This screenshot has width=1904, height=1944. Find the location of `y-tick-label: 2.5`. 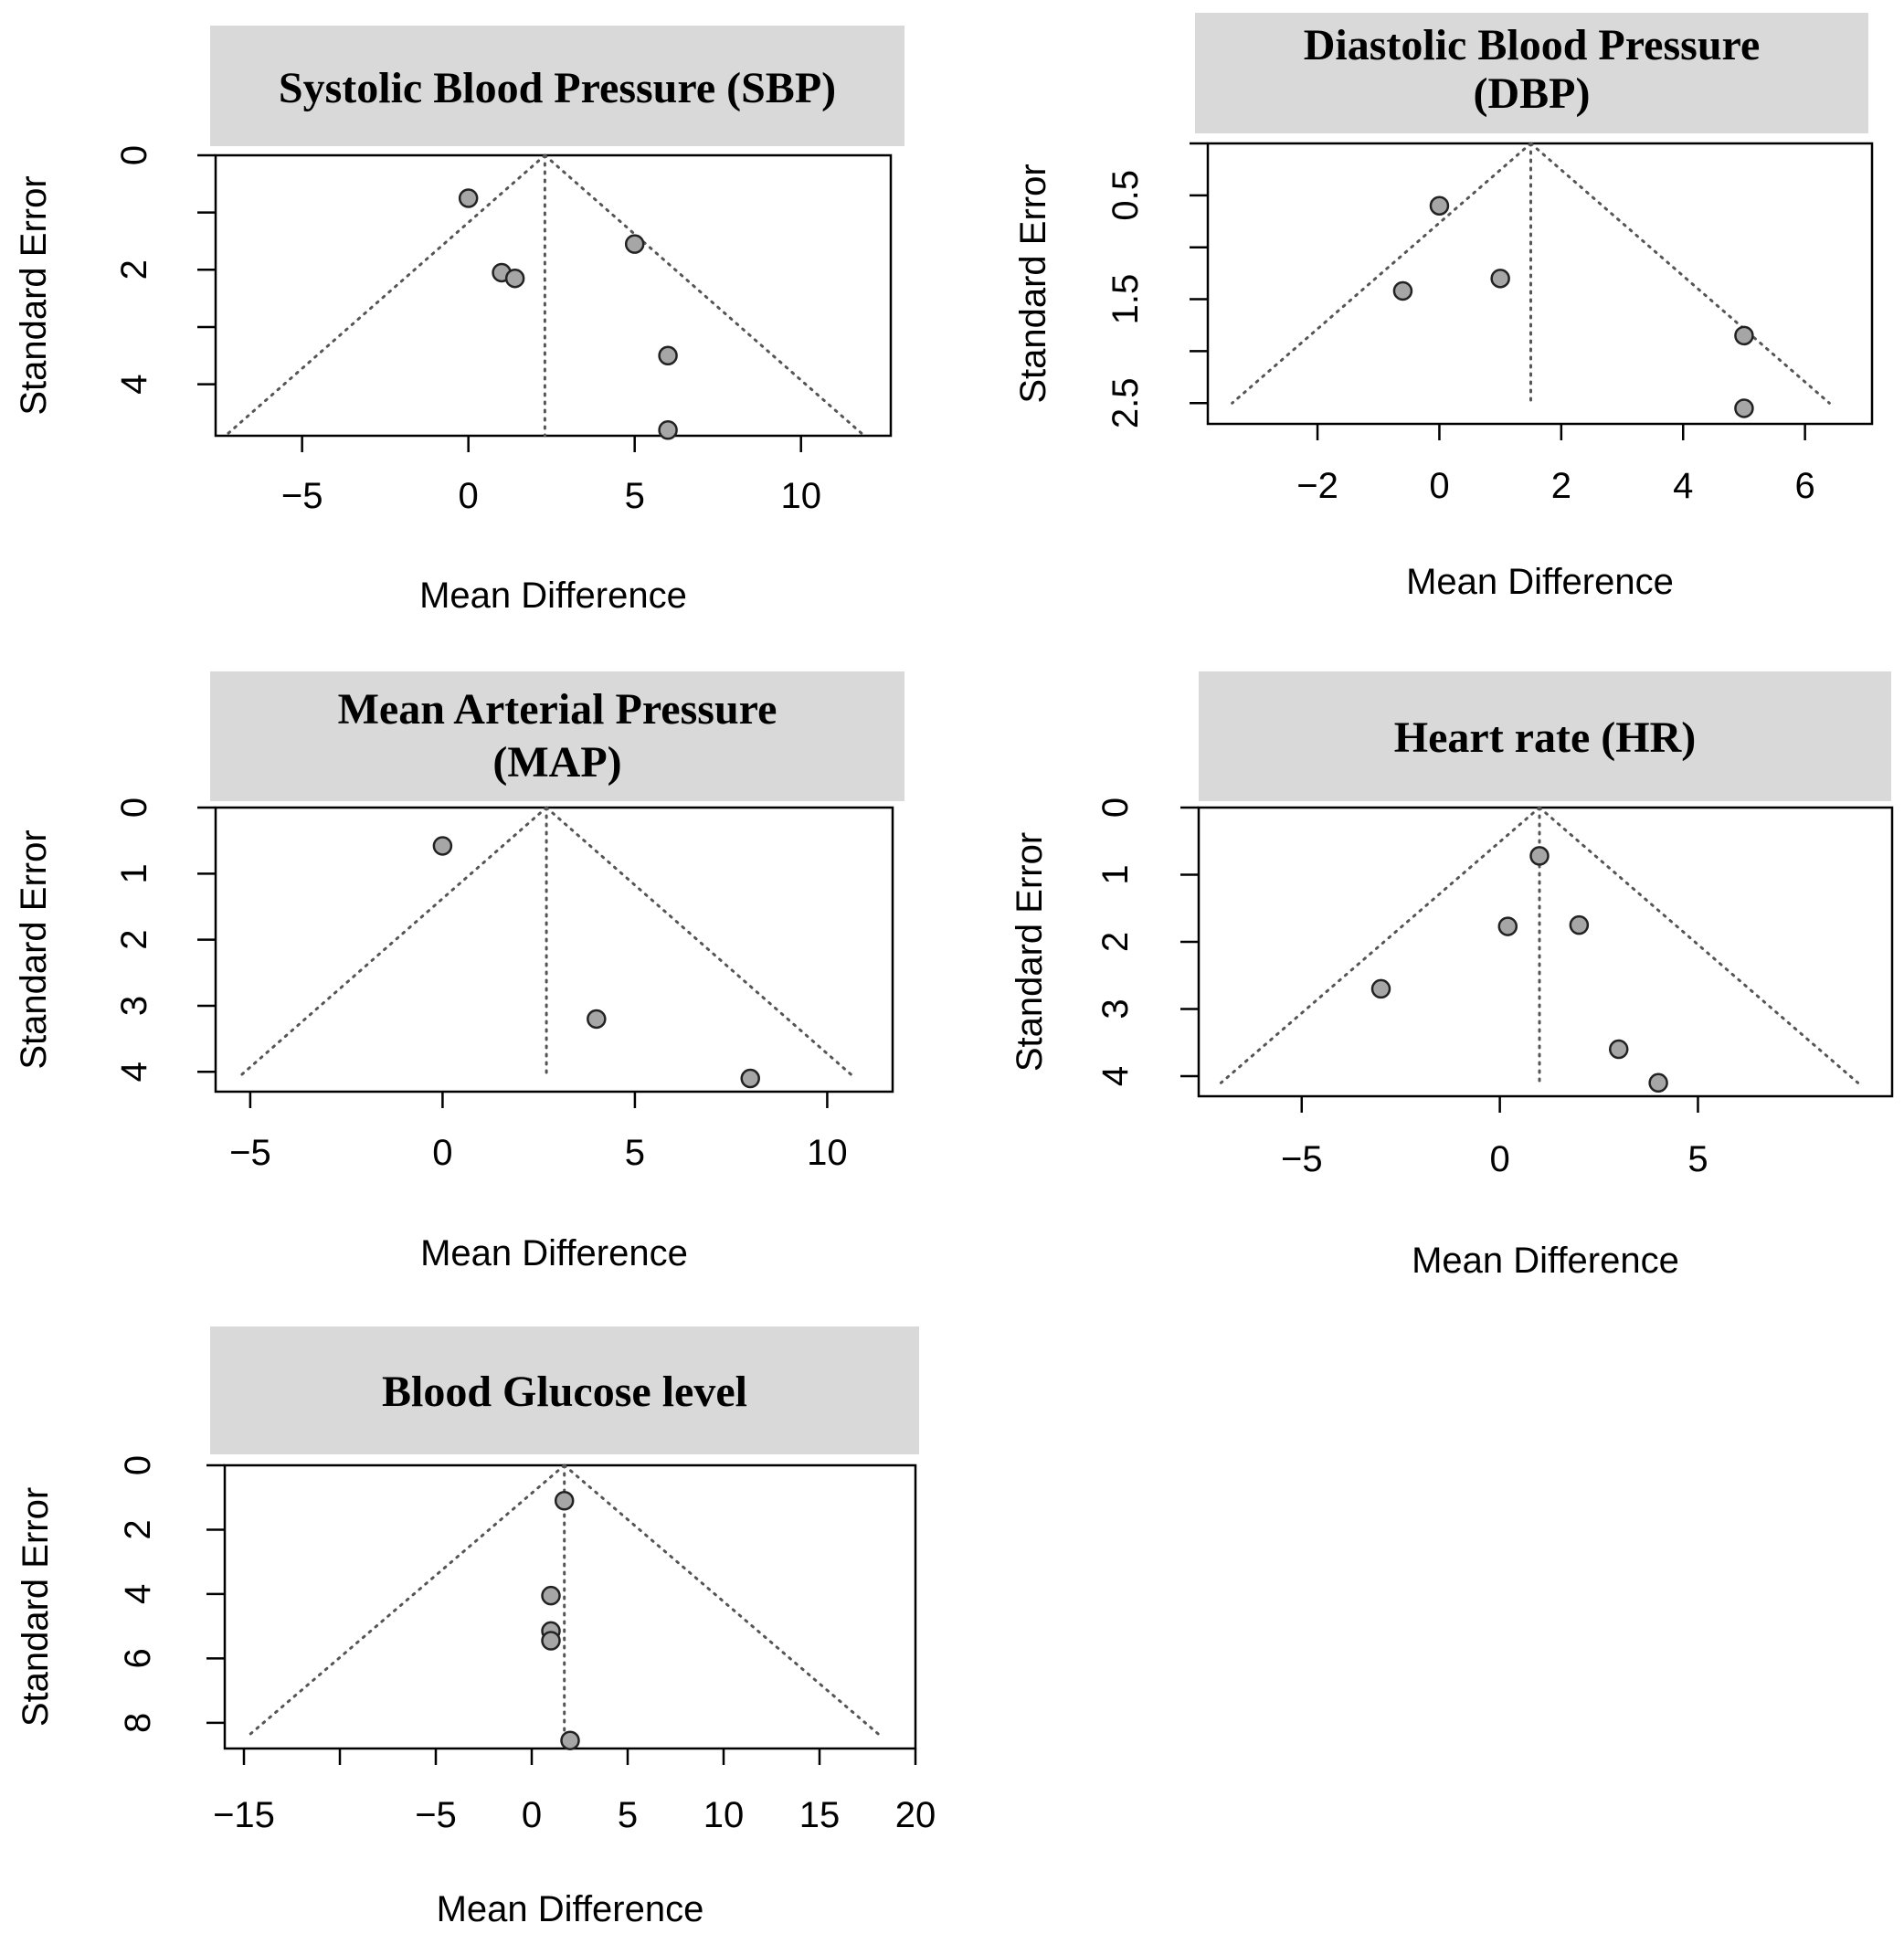

y-tick-label: 2.5 is located at coordinates (1126, 402).